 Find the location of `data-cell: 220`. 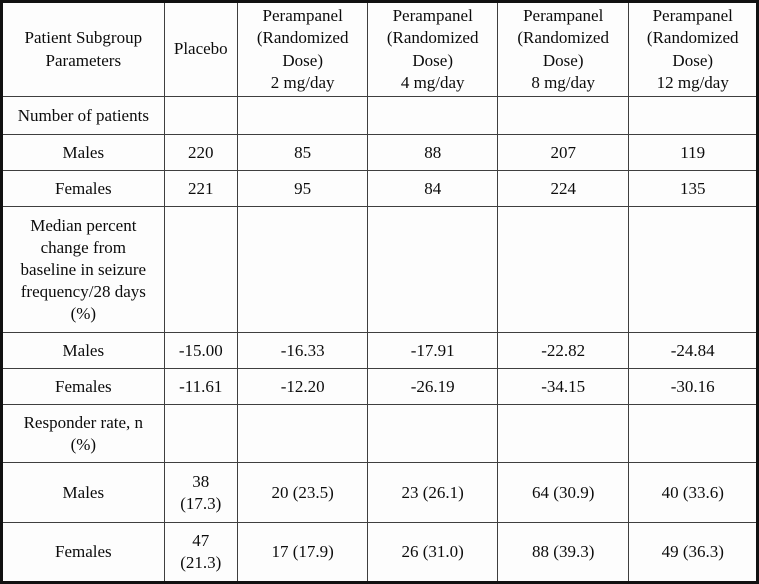

data-cell: 220 is located at coordinates (200, 153).